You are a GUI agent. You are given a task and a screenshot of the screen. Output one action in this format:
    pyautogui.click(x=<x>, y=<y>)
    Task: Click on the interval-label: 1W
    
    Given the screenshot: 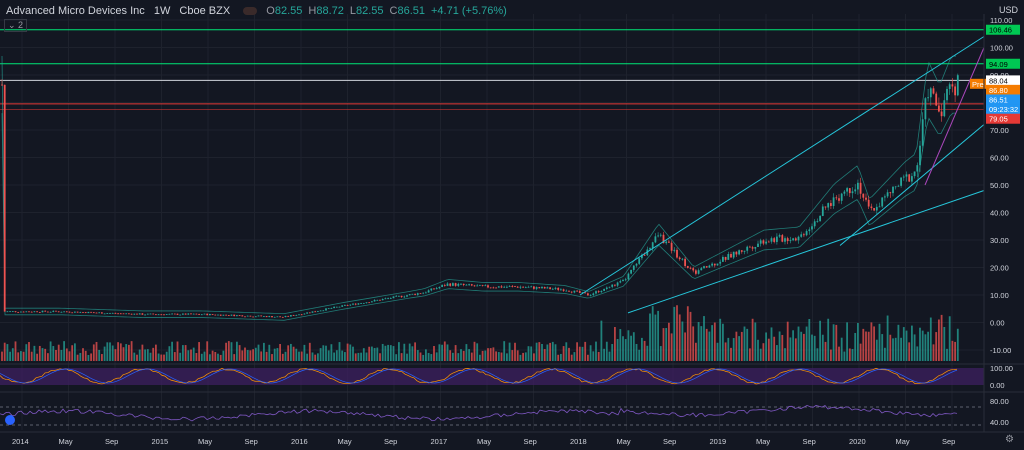 What is the action you would take?
    pyautogui.click(x=162, y=11)
    